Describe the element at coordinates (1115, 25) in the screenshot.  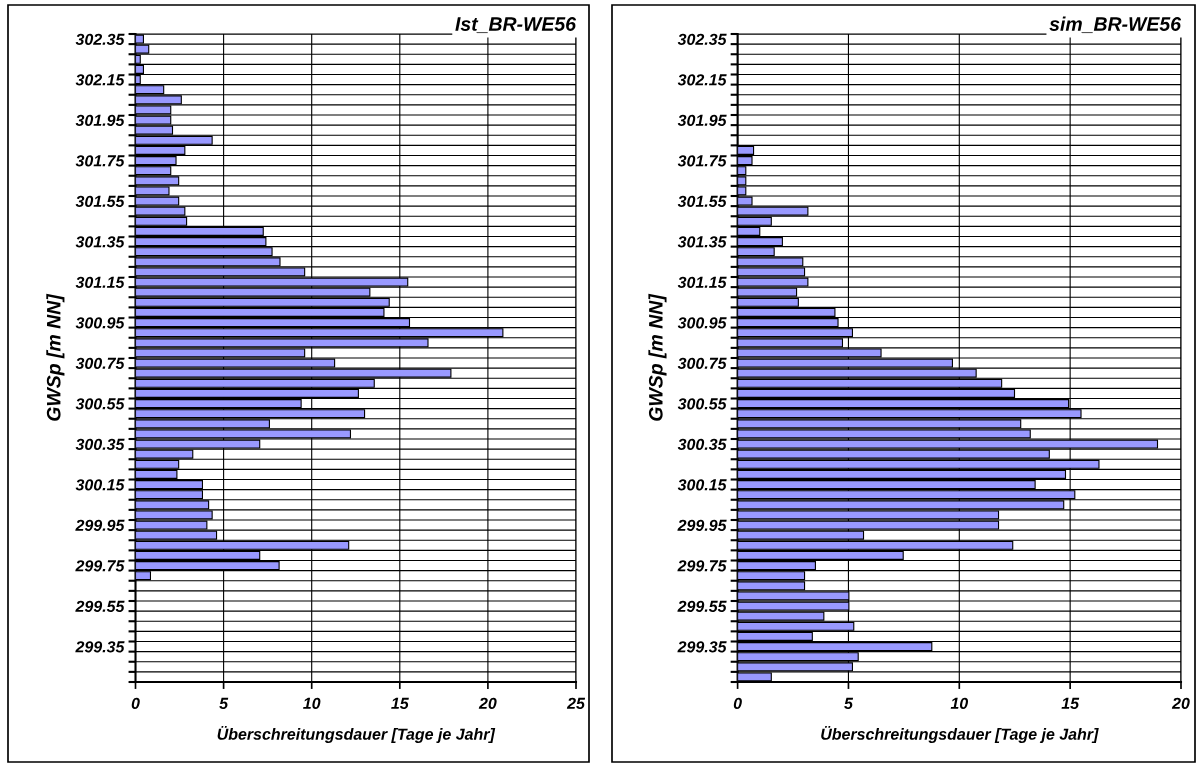
I see `chart-title: sim_BR-WE56` at that location.